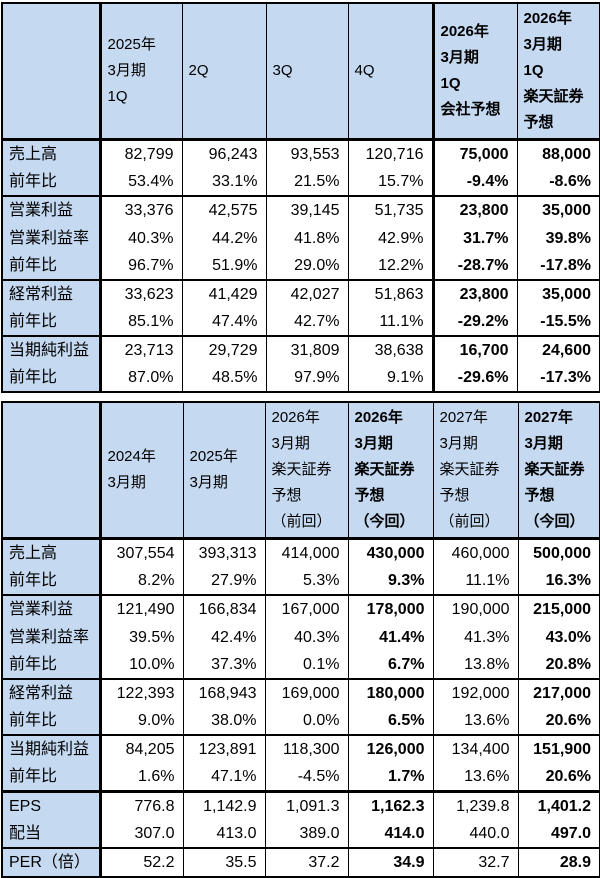 This screenshot has height=878, width=600. What do you see at coordinates (474, 182) in the screenshot?
I see `value-cell: -9.4%` at bounding box center [474, 182].